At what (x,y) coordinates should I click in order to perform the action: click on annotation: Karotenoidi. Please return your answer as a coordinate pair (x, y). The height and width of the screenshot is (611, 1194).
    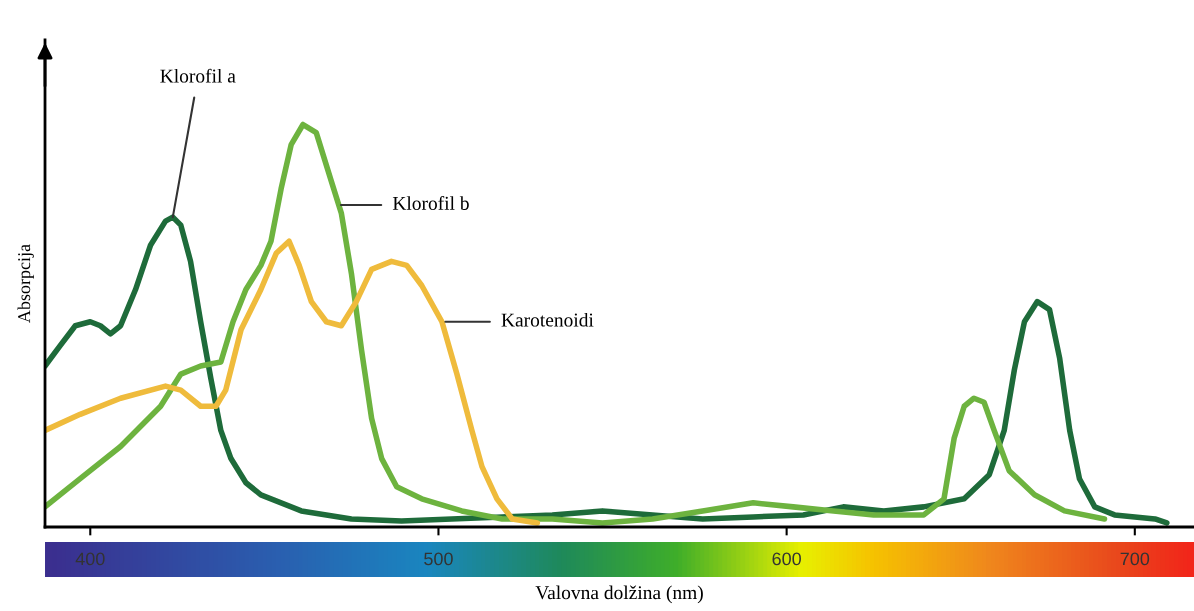
    Looking at the image, I should click on (547, 319).